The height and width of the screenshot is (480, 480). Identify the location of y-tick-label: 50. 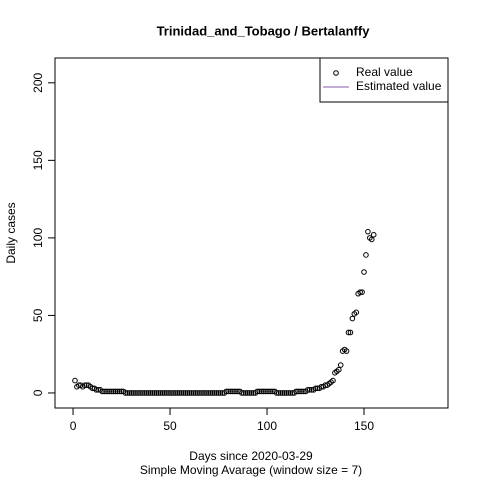
(38, 315).